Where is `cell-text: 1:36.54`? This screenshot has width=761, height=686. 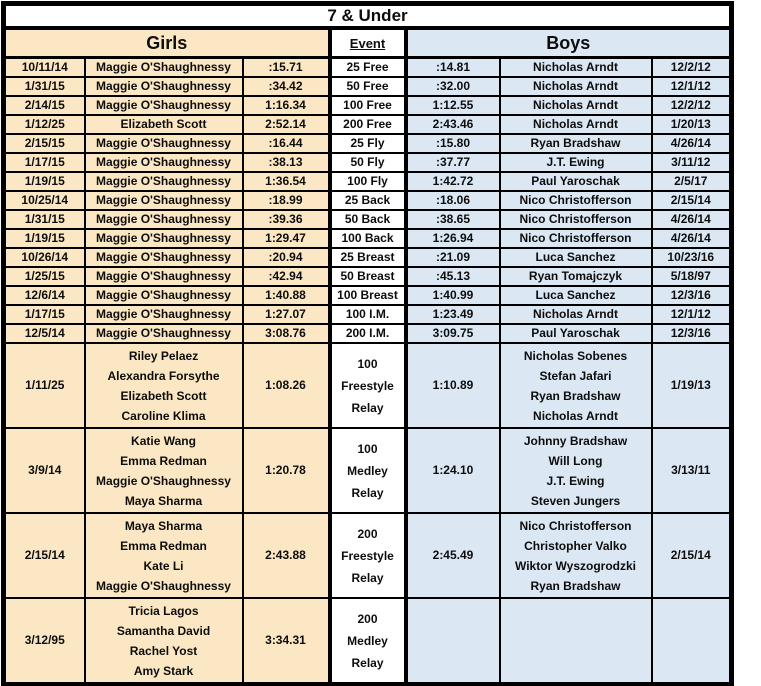
cell-text: 1:36.54 is located at coordinates (285, 181).